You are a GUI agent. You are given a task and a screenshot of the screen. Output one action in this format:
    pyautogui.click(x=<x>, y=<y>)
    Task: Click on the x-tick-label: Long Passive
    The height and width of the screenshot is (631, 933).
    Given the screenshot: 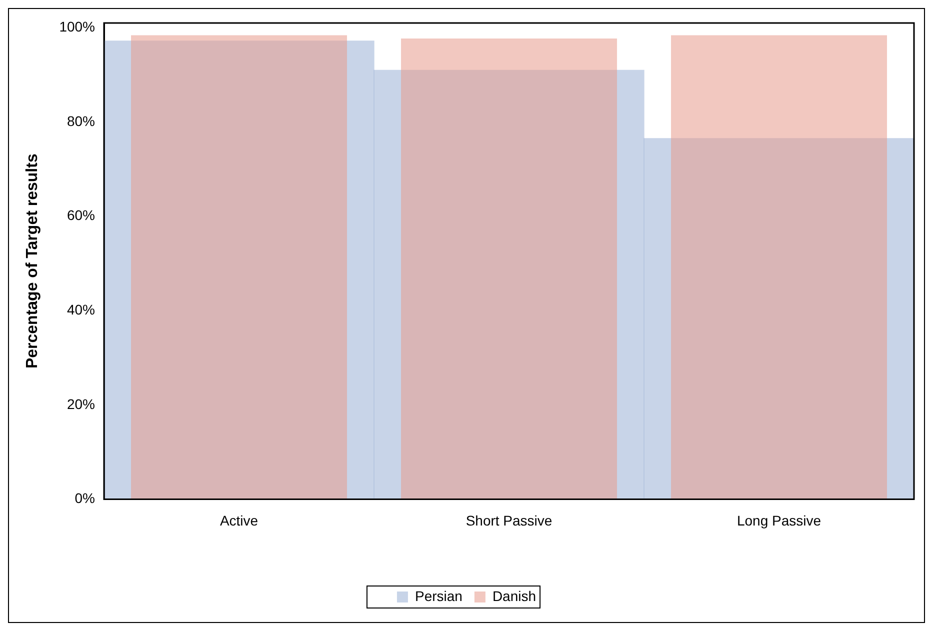 What is the action you would take?
    pyautogui.click(x=779, y=520)
    